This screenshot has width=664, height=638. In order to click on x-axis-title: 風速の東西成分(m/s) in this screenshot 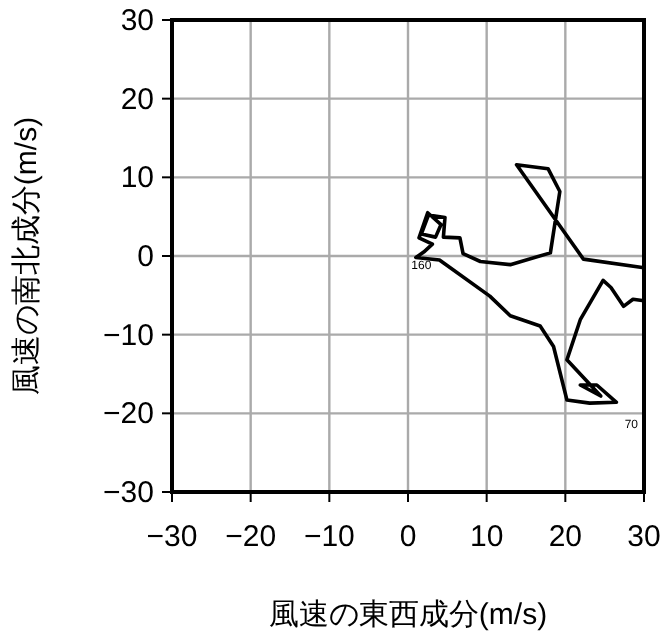, I will do `click(408, 615)`.